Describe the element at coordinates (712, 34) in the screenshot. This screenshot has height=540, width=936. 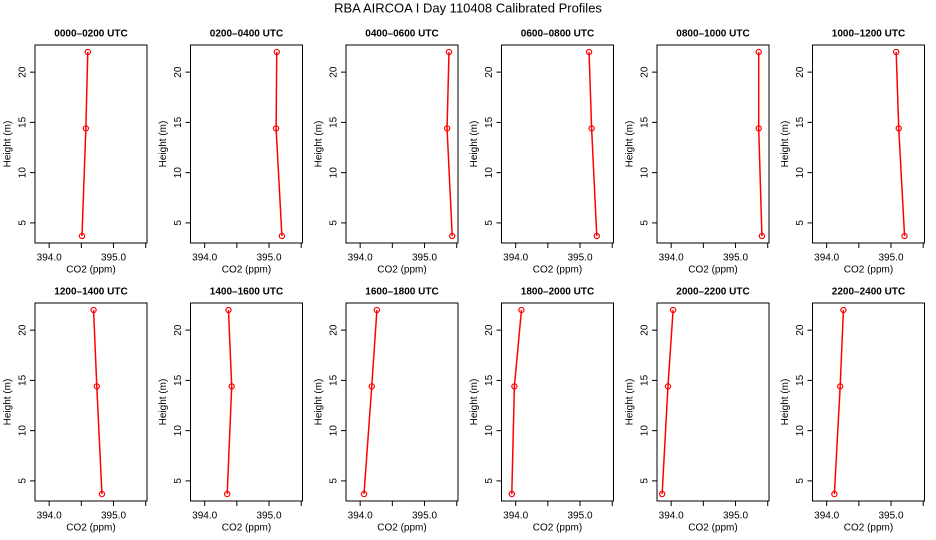
I see `panel-title: 0800–1000 UTC` at that location.